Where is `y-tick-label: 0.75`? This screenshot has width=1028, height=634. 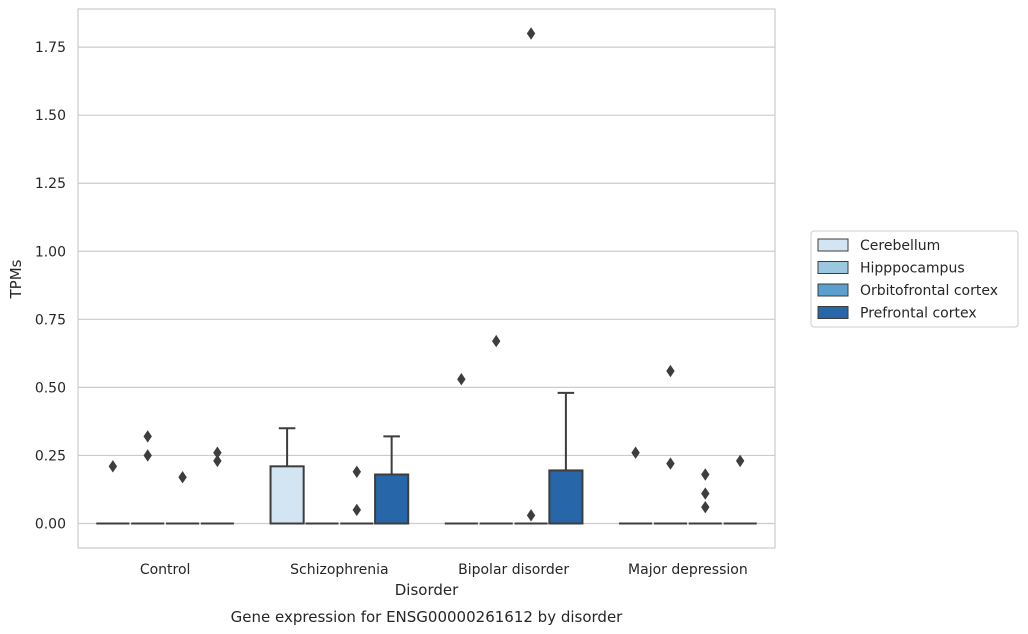 y-tick-label: 0.75 is located at coordinates (50, 320).